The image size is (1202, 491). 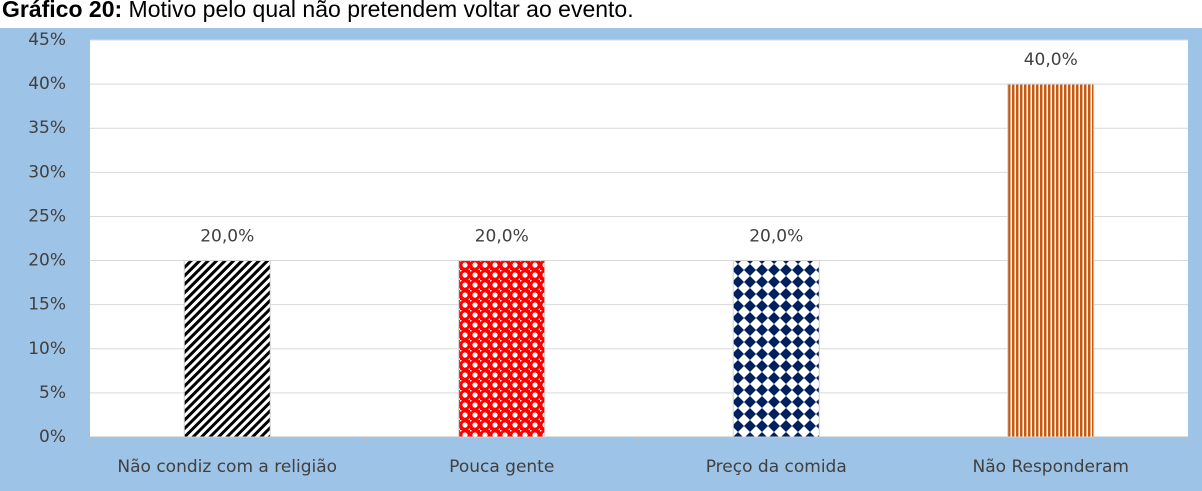 What do you see at coordinates (1051, 467) in the screenshot?
I see `x-tick-label: Não Responderam` at bounding box center [1051, 467].